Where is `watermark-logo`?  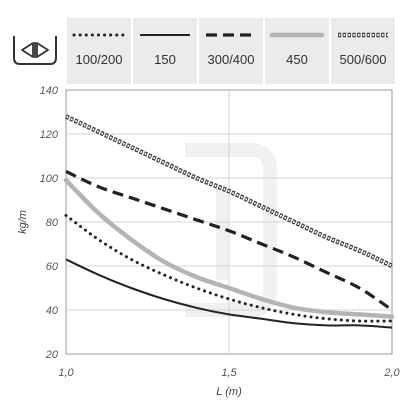
watermark-logo is located at coordinates (231, 230).